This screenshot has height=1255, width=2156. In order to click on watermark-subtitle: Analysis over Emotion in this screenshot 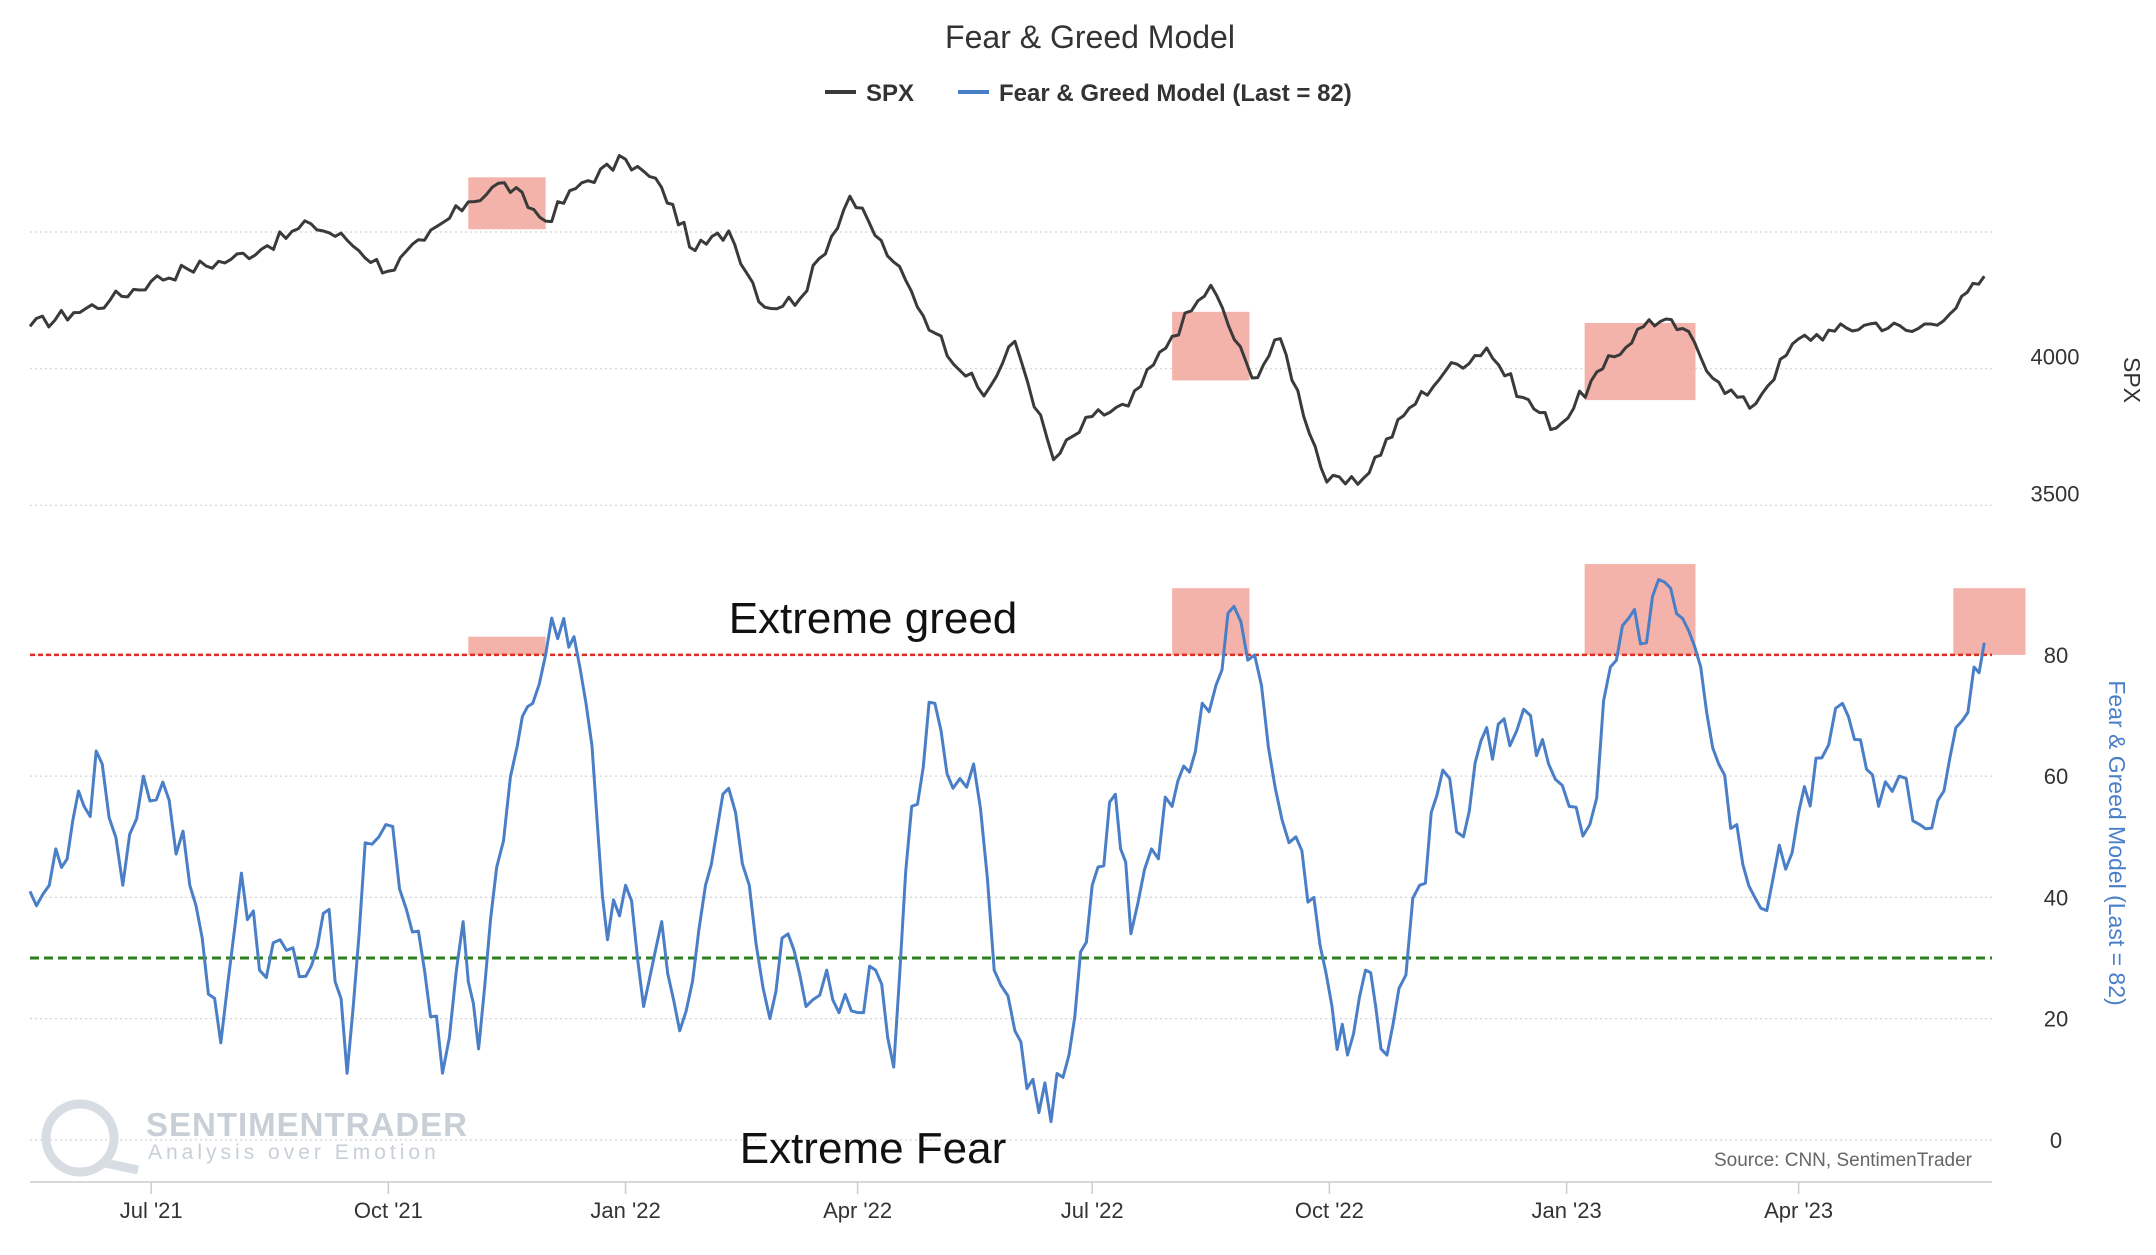, I will do `click(294, 1152)`.